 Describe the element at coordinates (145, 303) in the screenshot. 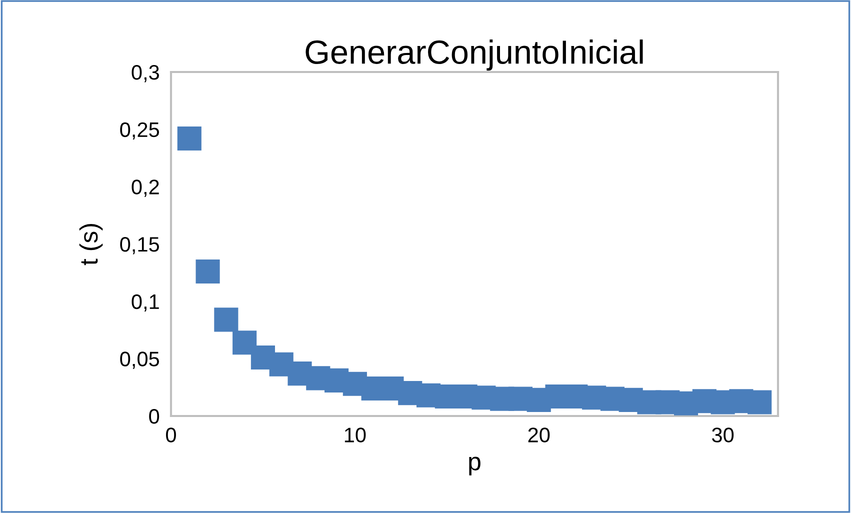

I see `y-tick-label: 0,1` at that location.